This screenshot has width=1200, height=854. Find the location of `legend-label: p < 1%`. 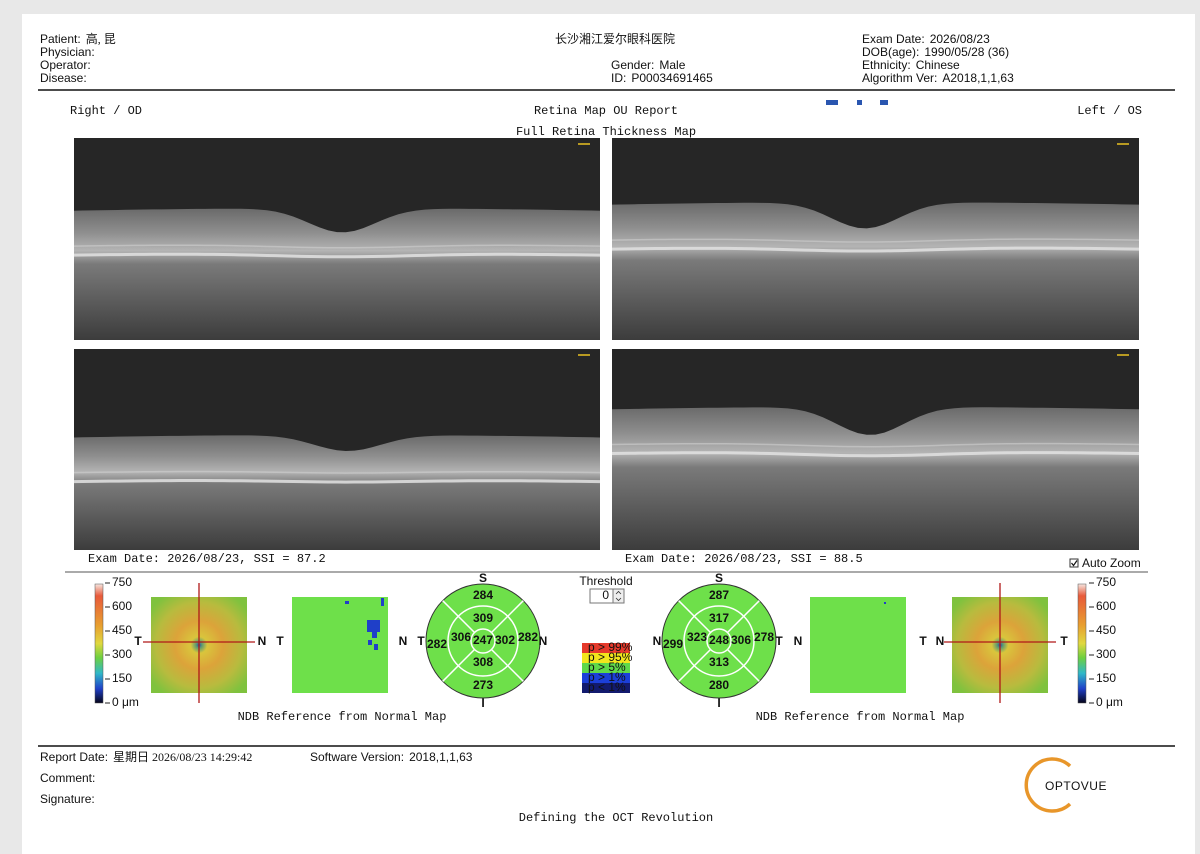

legend-label: p < 1% is located at coordinates (607, 687).